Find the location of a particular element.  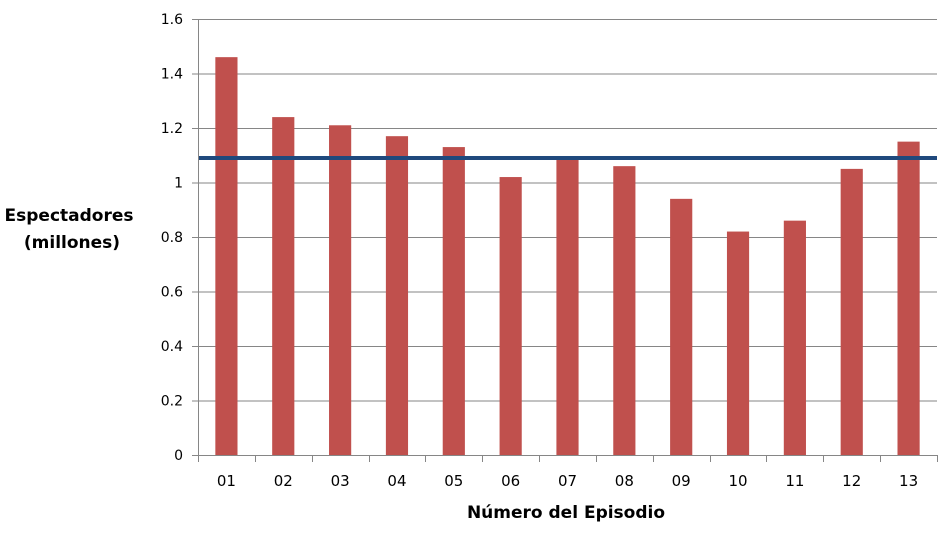

x-tick-label: 02 is located at coordinates (283, 481).